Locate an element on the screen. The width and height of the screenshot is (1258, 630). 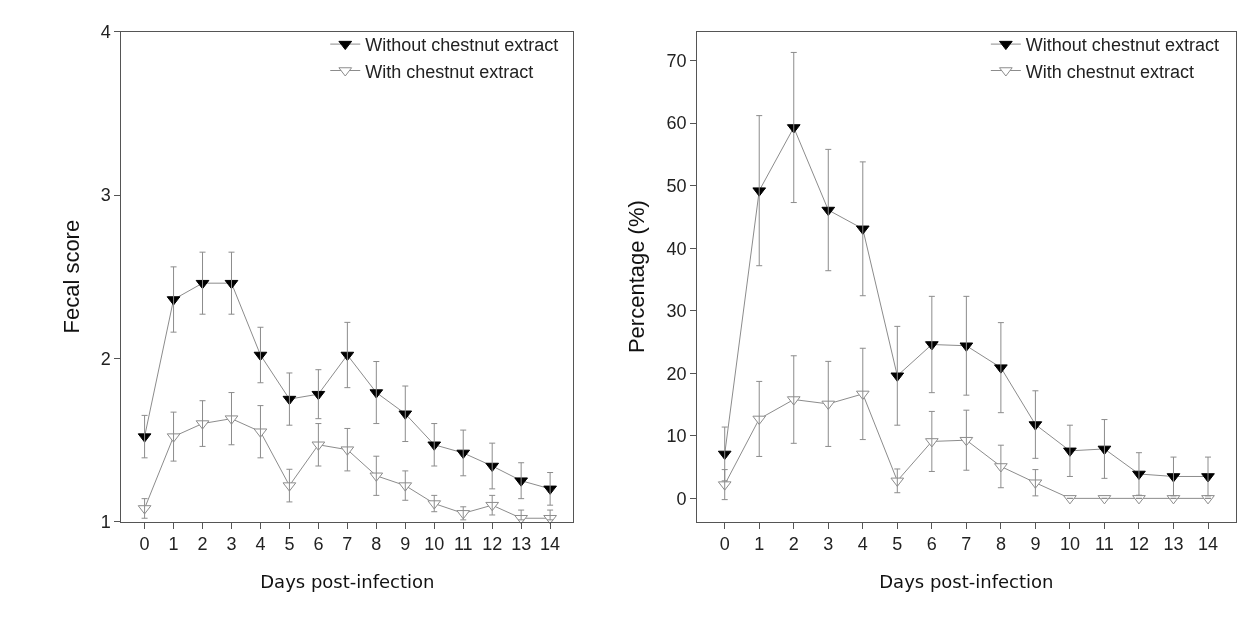
y-tick-label: 70 is located at coordinates (676, 60).